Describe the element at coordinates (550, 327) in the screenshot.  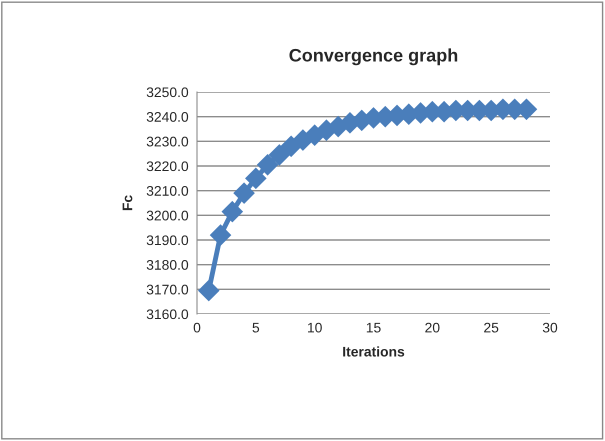
I see `x-tick-label: 30` at that location.